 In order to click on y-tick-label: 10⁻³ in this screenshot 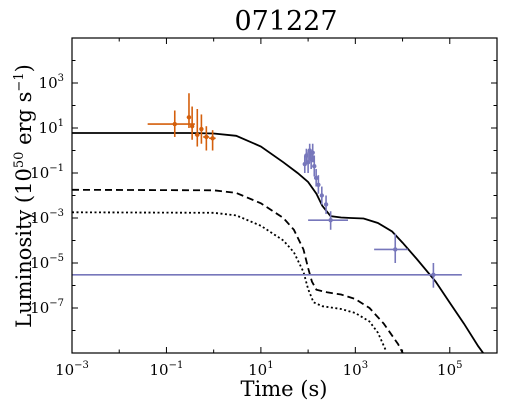, I will do `click(47, 217)`.